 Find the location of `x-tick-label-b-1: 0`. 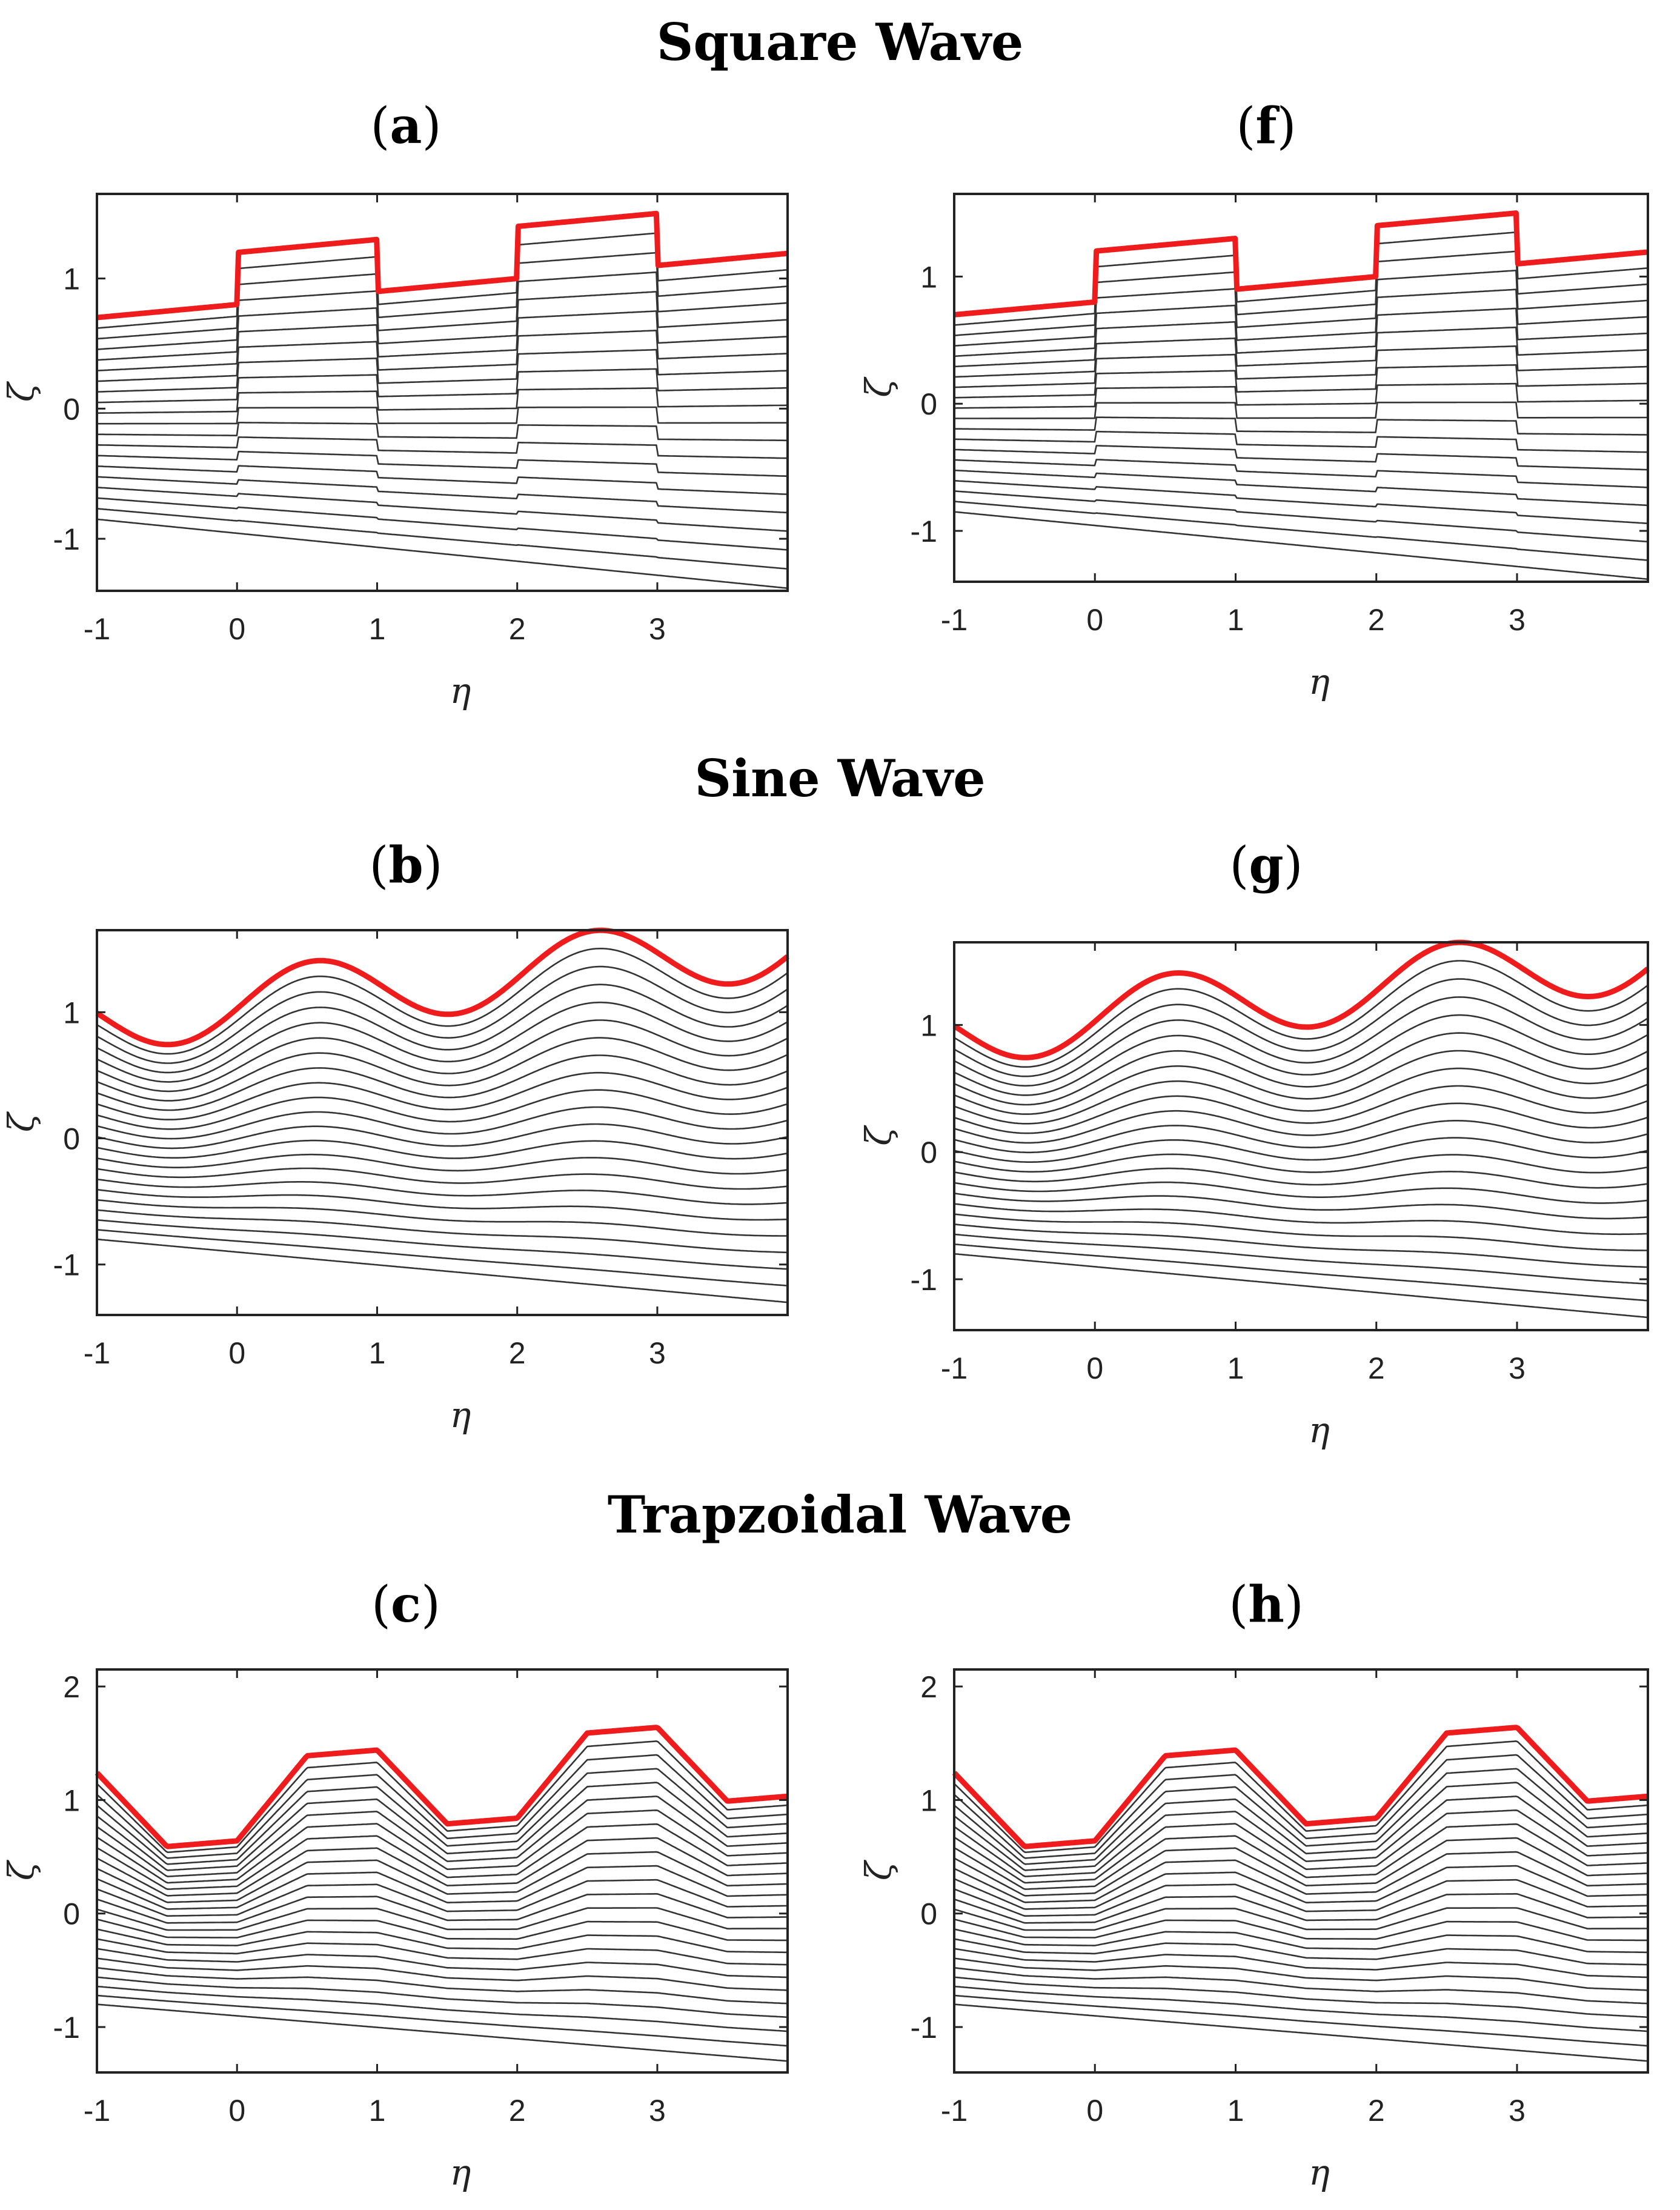

x-tick-label-b-1: 0 is located at coordinates (236, 1353).